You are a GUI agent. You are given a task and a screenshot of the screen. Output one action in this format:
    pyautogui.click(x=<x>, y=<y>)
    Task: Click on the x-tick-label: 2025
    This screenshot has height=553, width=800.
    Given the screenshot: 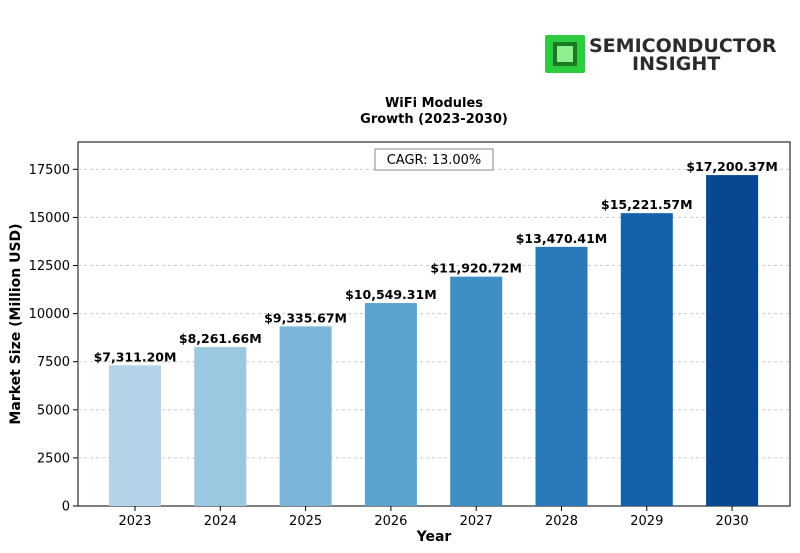 What is the action you would take?
    pyautogui.click(x=305, y=521)
    